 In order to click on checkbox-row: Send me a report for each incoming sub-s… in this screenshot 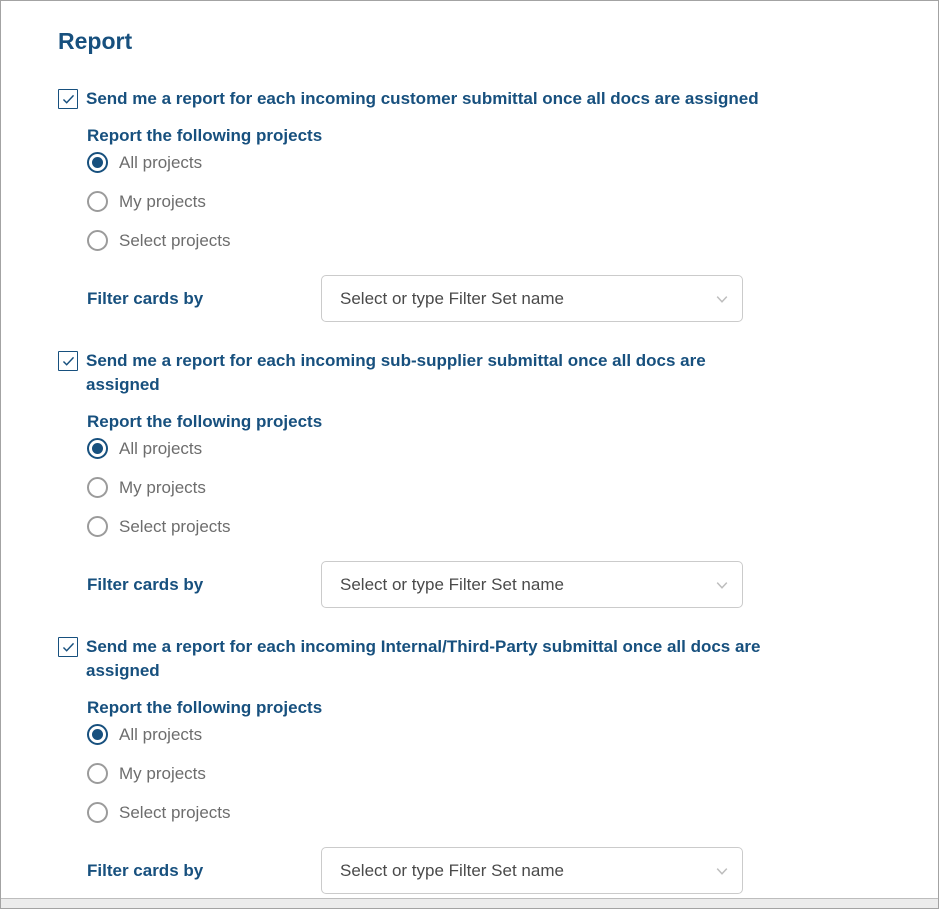, I will do `click(478, 373)`.